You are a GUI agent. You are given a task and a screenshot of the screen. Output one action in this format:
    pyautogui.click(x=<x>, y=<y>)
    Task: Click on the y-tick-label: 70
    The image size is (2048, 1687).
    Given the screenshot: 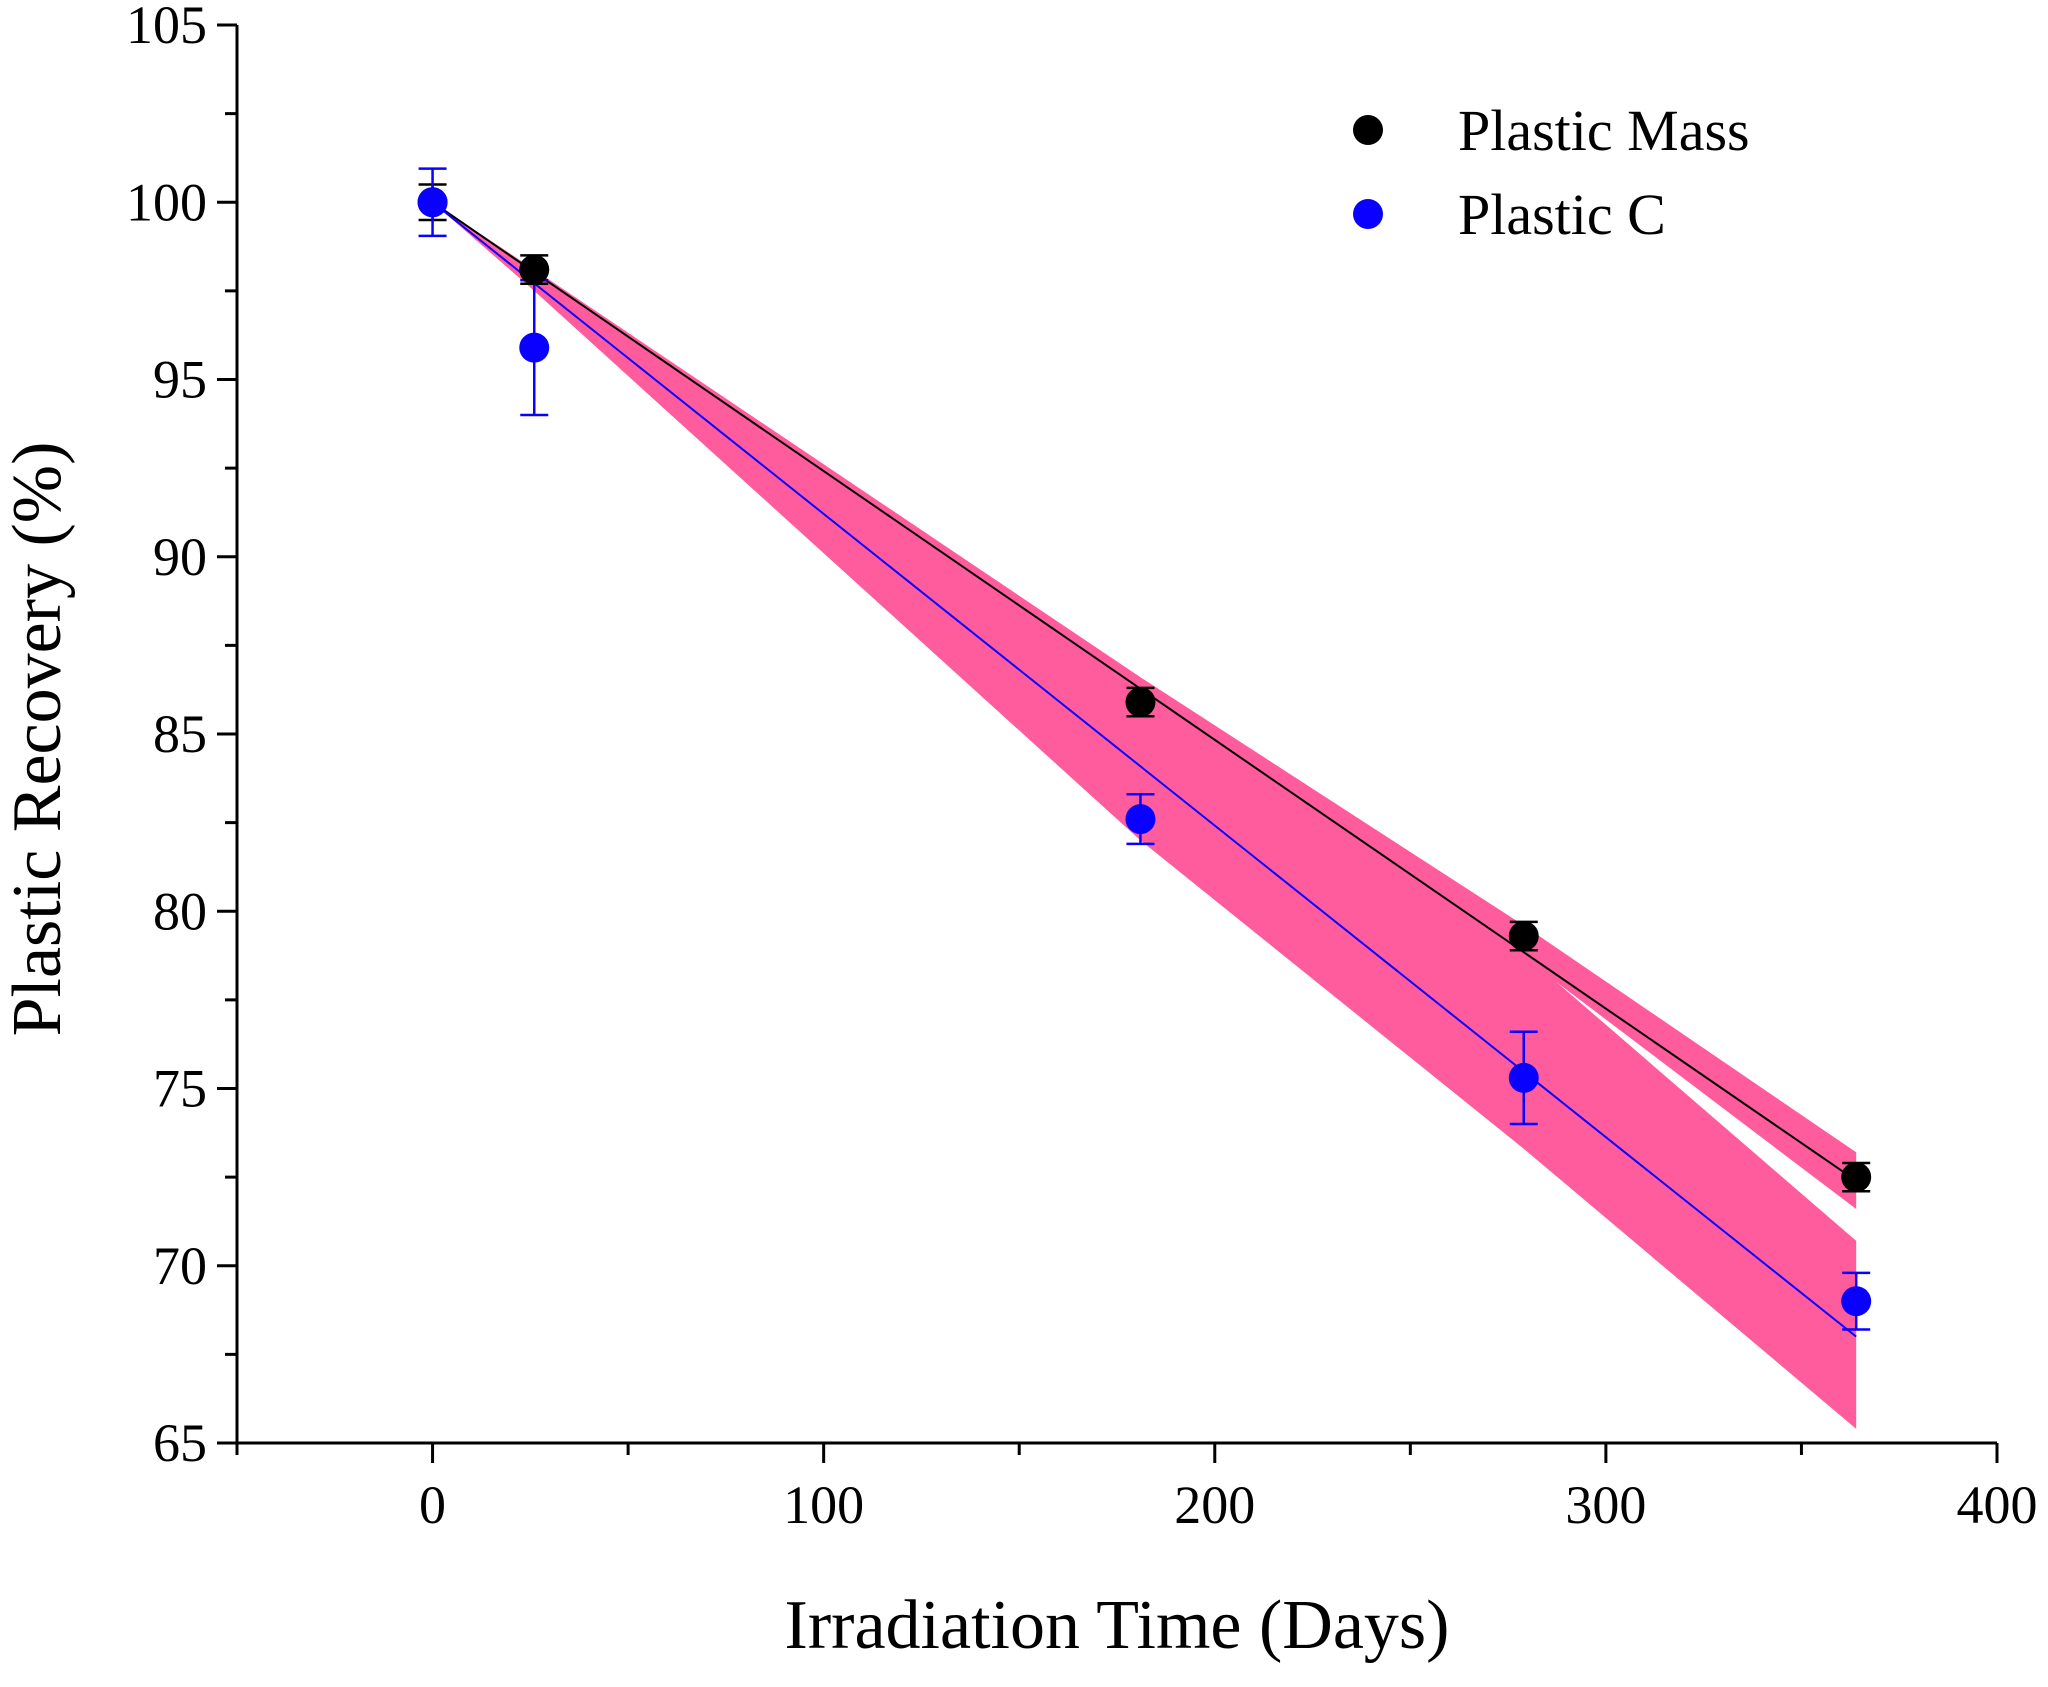 What is the action you would take?
    pyautogui.click(x=180, y=1266)
    